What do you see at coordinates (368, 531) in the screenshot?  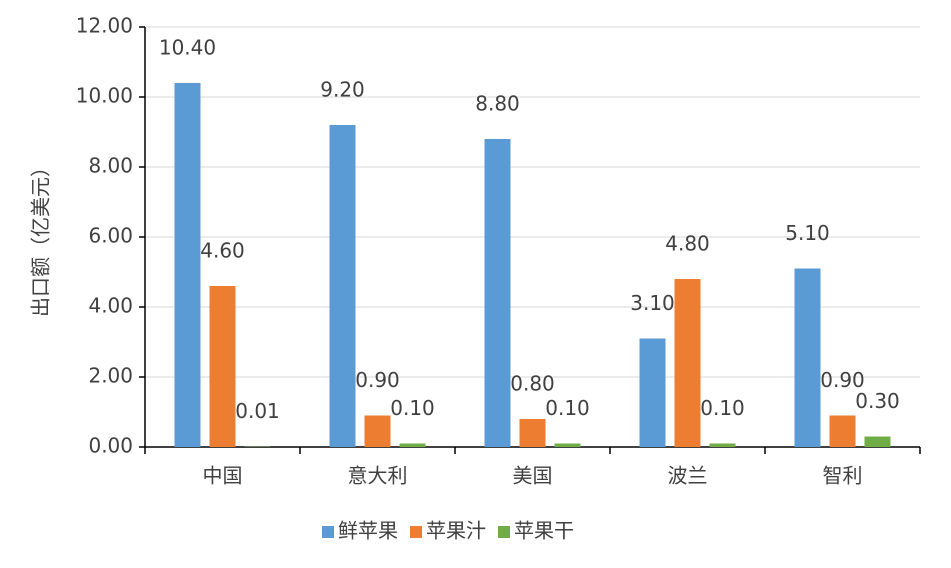 I see `legend-label: 鲜苹果` at bounding box center [368, 531].